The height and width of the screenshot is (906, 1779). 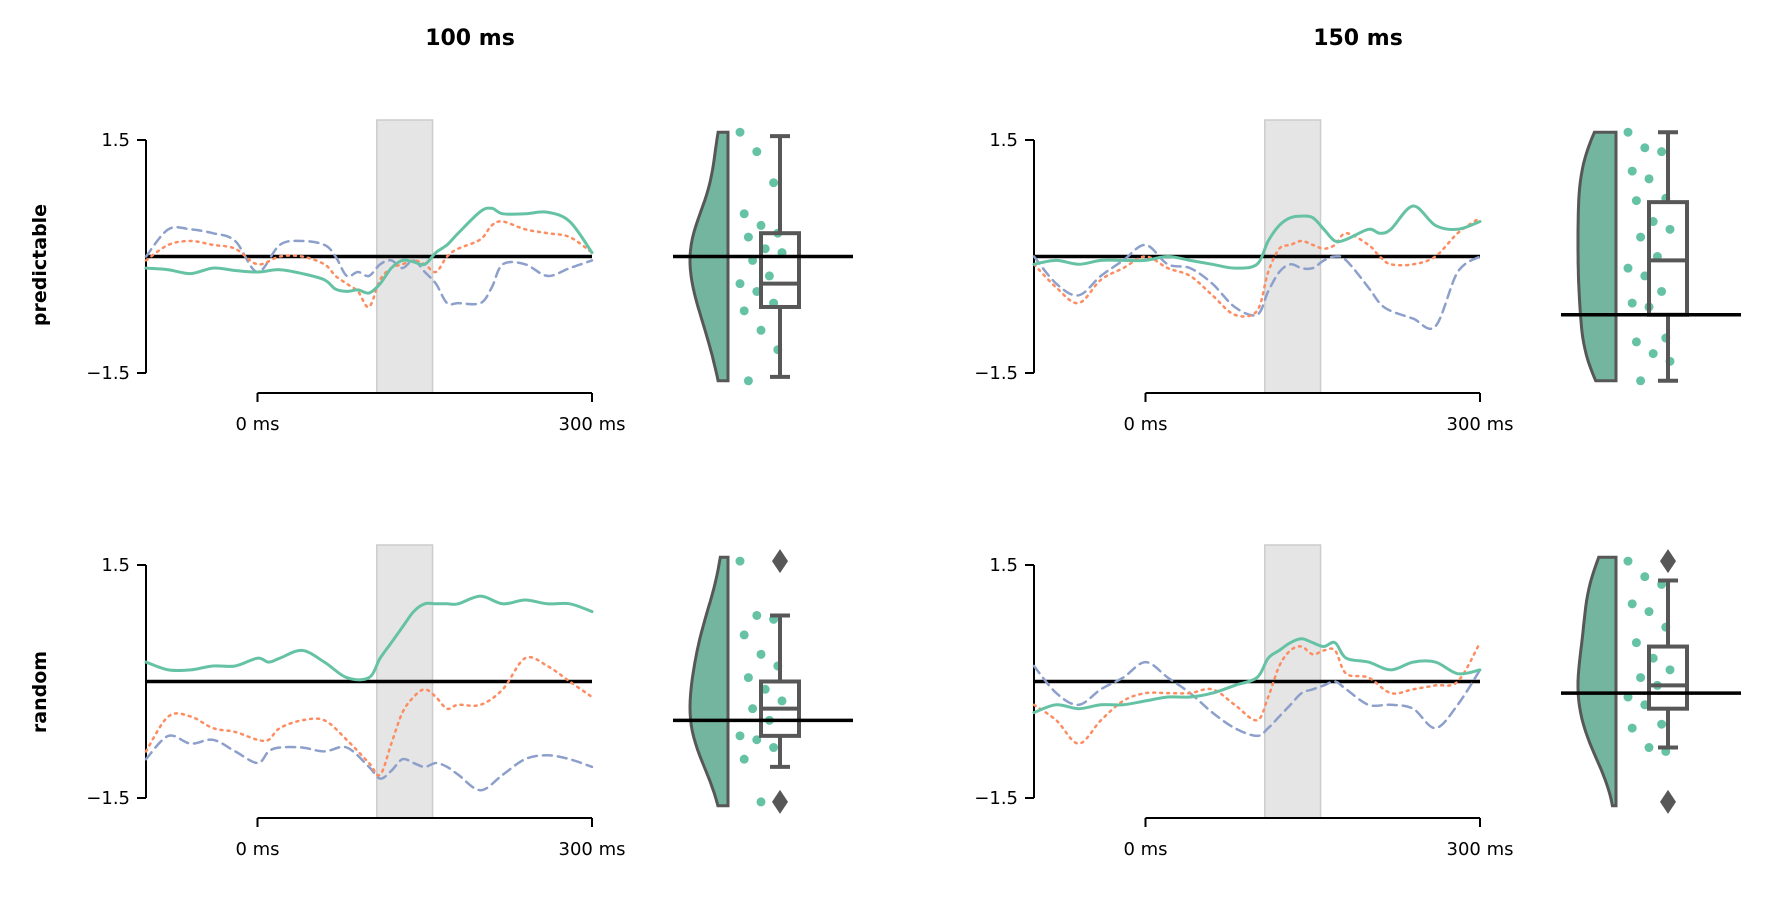 What do you see at coordinates (40, 692) in the screenshot?
I see `row-label-random: random` at bounding box center [40, 692].